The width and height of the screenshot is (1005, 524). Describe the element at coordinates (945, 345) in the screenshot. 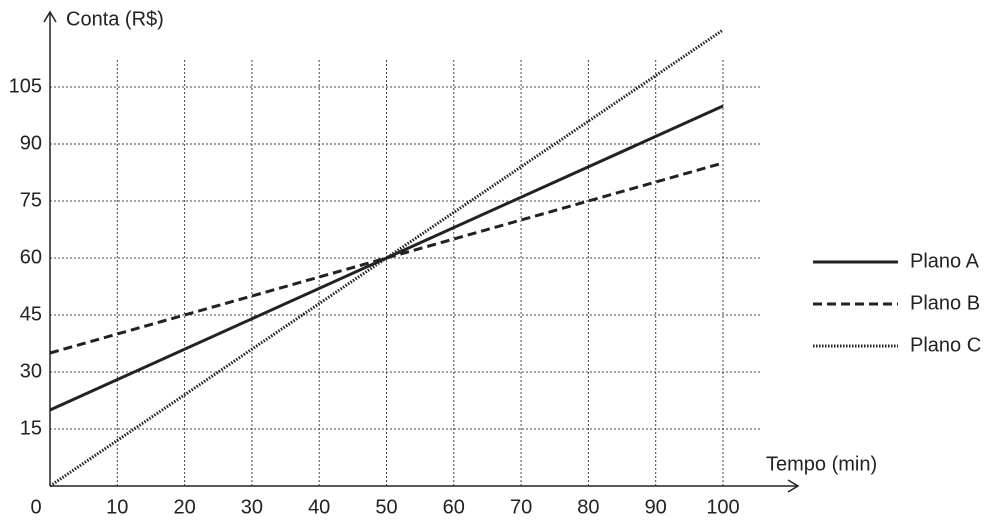

I see `legend-label: Plano C` at that location.